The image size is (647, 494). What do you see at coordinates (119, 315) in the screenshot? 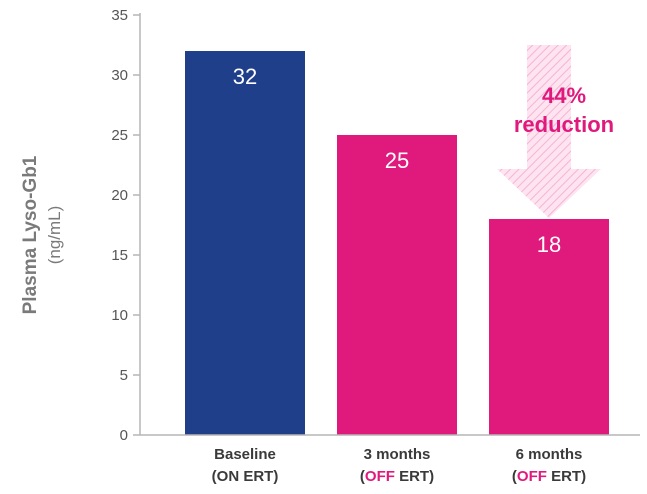
I see `y-tick-label: 10` at bounding box center [119, 315].